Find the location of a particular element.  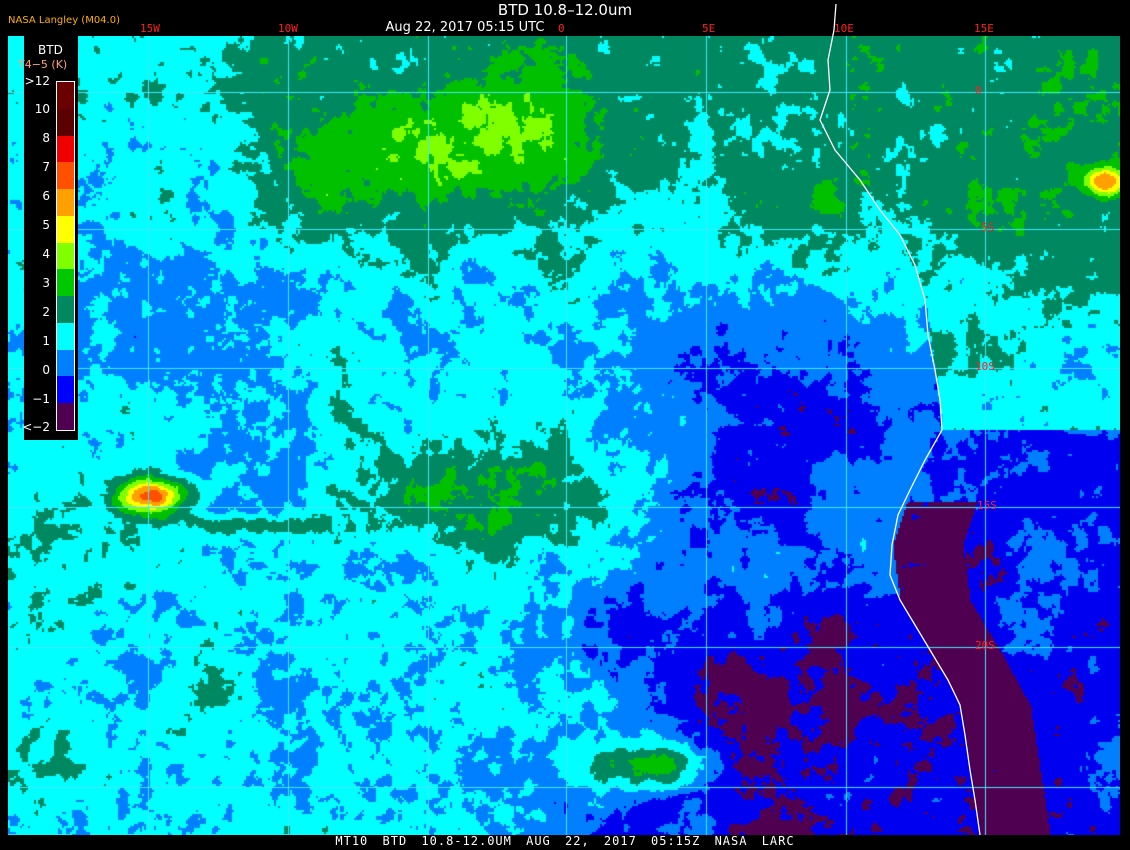

legend-label: 0 is located at coordinates (46, 370).